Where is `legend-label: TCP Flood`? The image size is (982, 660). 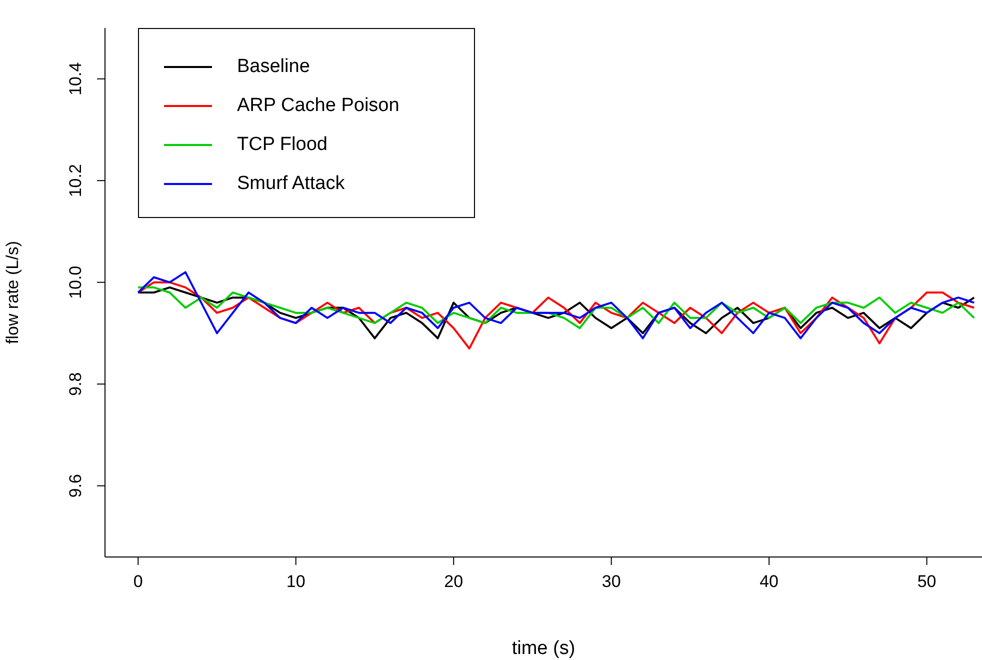 legend-label: TCP Flood is located at coordinates (282, 145).